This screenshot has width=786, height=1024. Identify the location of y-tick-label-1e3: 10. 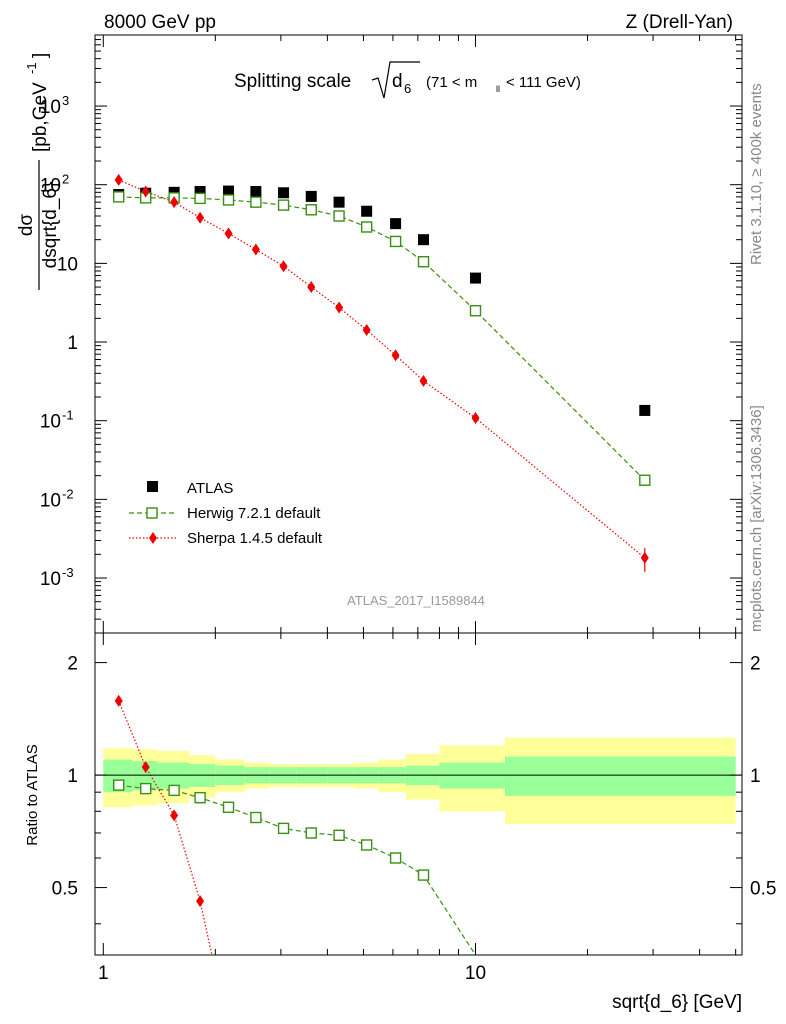
(50, 107).